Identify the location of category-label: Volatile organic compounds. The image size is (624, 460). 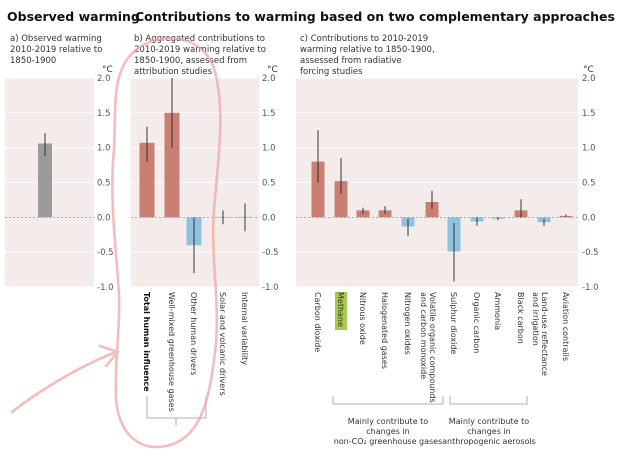
(432, 347).